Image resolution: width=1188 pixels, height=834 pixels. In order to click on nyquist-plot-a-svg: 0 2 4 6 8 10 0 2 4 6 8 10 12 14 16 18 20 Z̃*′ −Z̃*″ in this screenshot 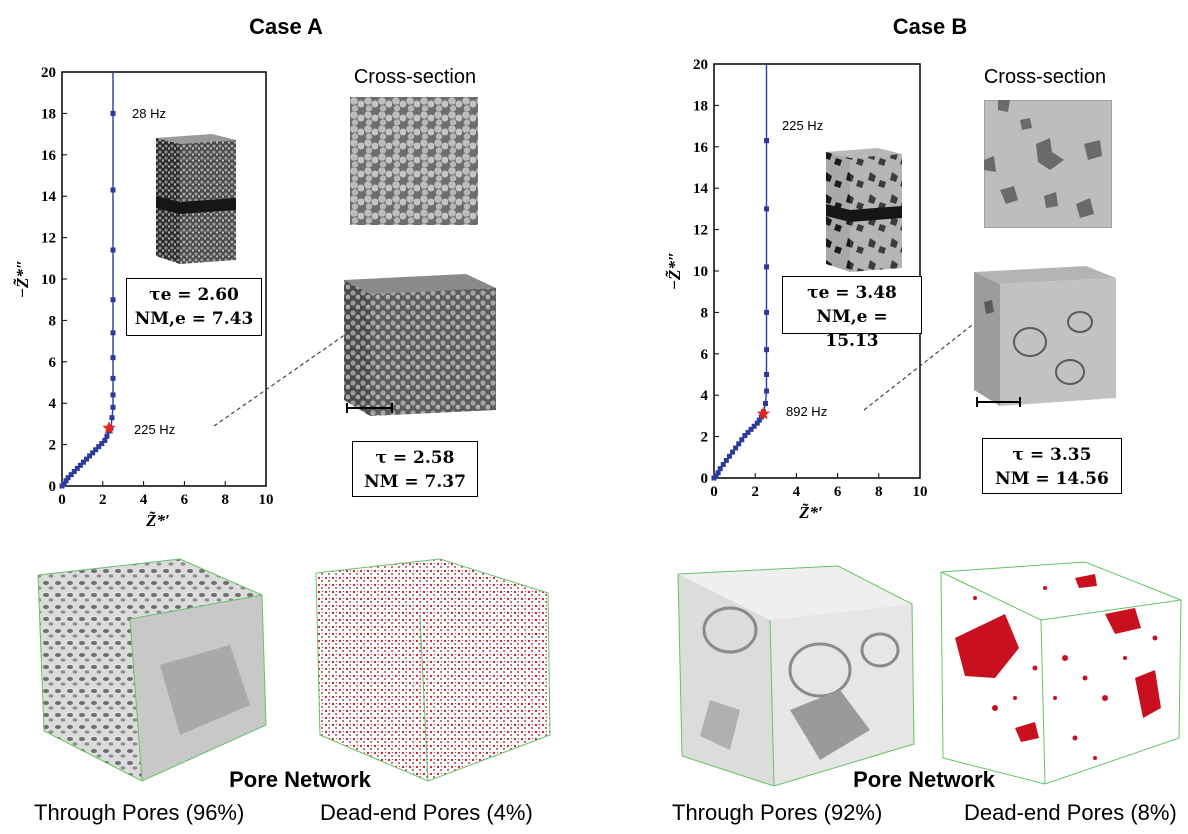, I will do `click(143, 297)`.